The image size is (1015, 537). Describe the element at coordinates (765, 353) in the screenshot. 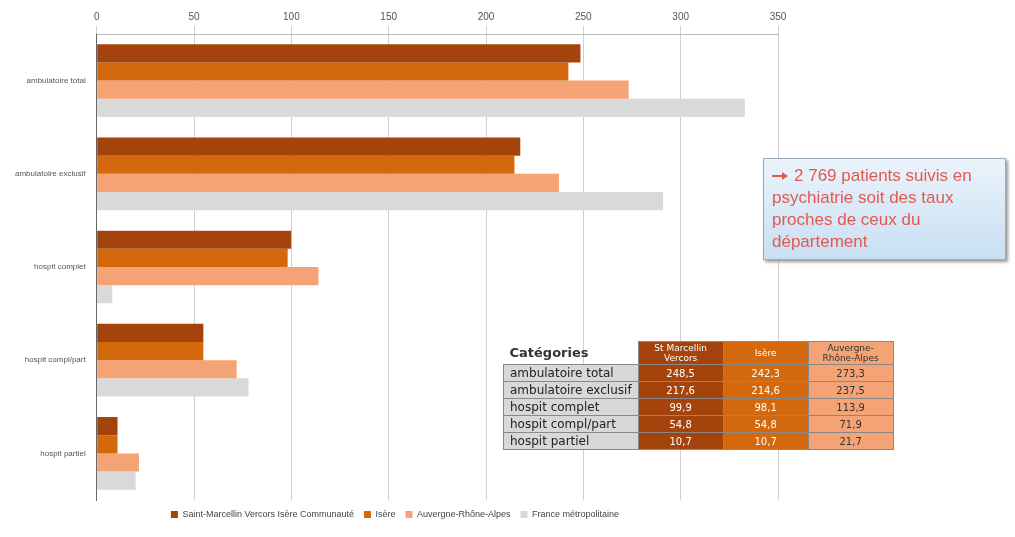

I see `text: Isère` at that location.